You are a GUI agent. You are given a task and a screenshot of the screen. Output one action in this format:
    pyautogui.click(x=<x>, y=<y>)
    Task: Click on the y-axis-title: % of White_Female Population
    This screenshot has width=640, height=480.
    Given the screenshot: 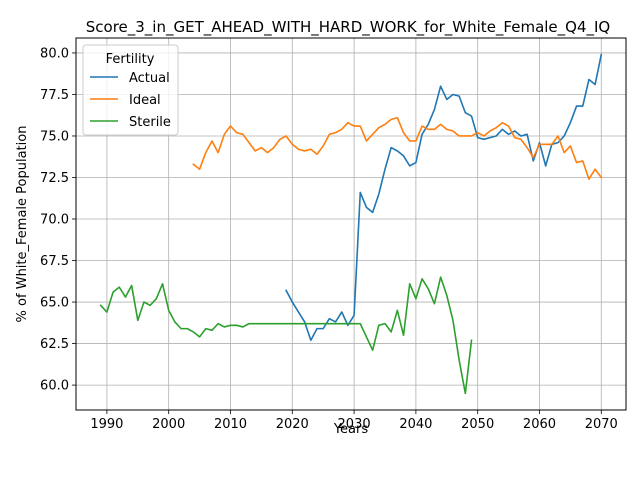 What is the action you would take?
    pyautogui.click(x=22, y=224)
    